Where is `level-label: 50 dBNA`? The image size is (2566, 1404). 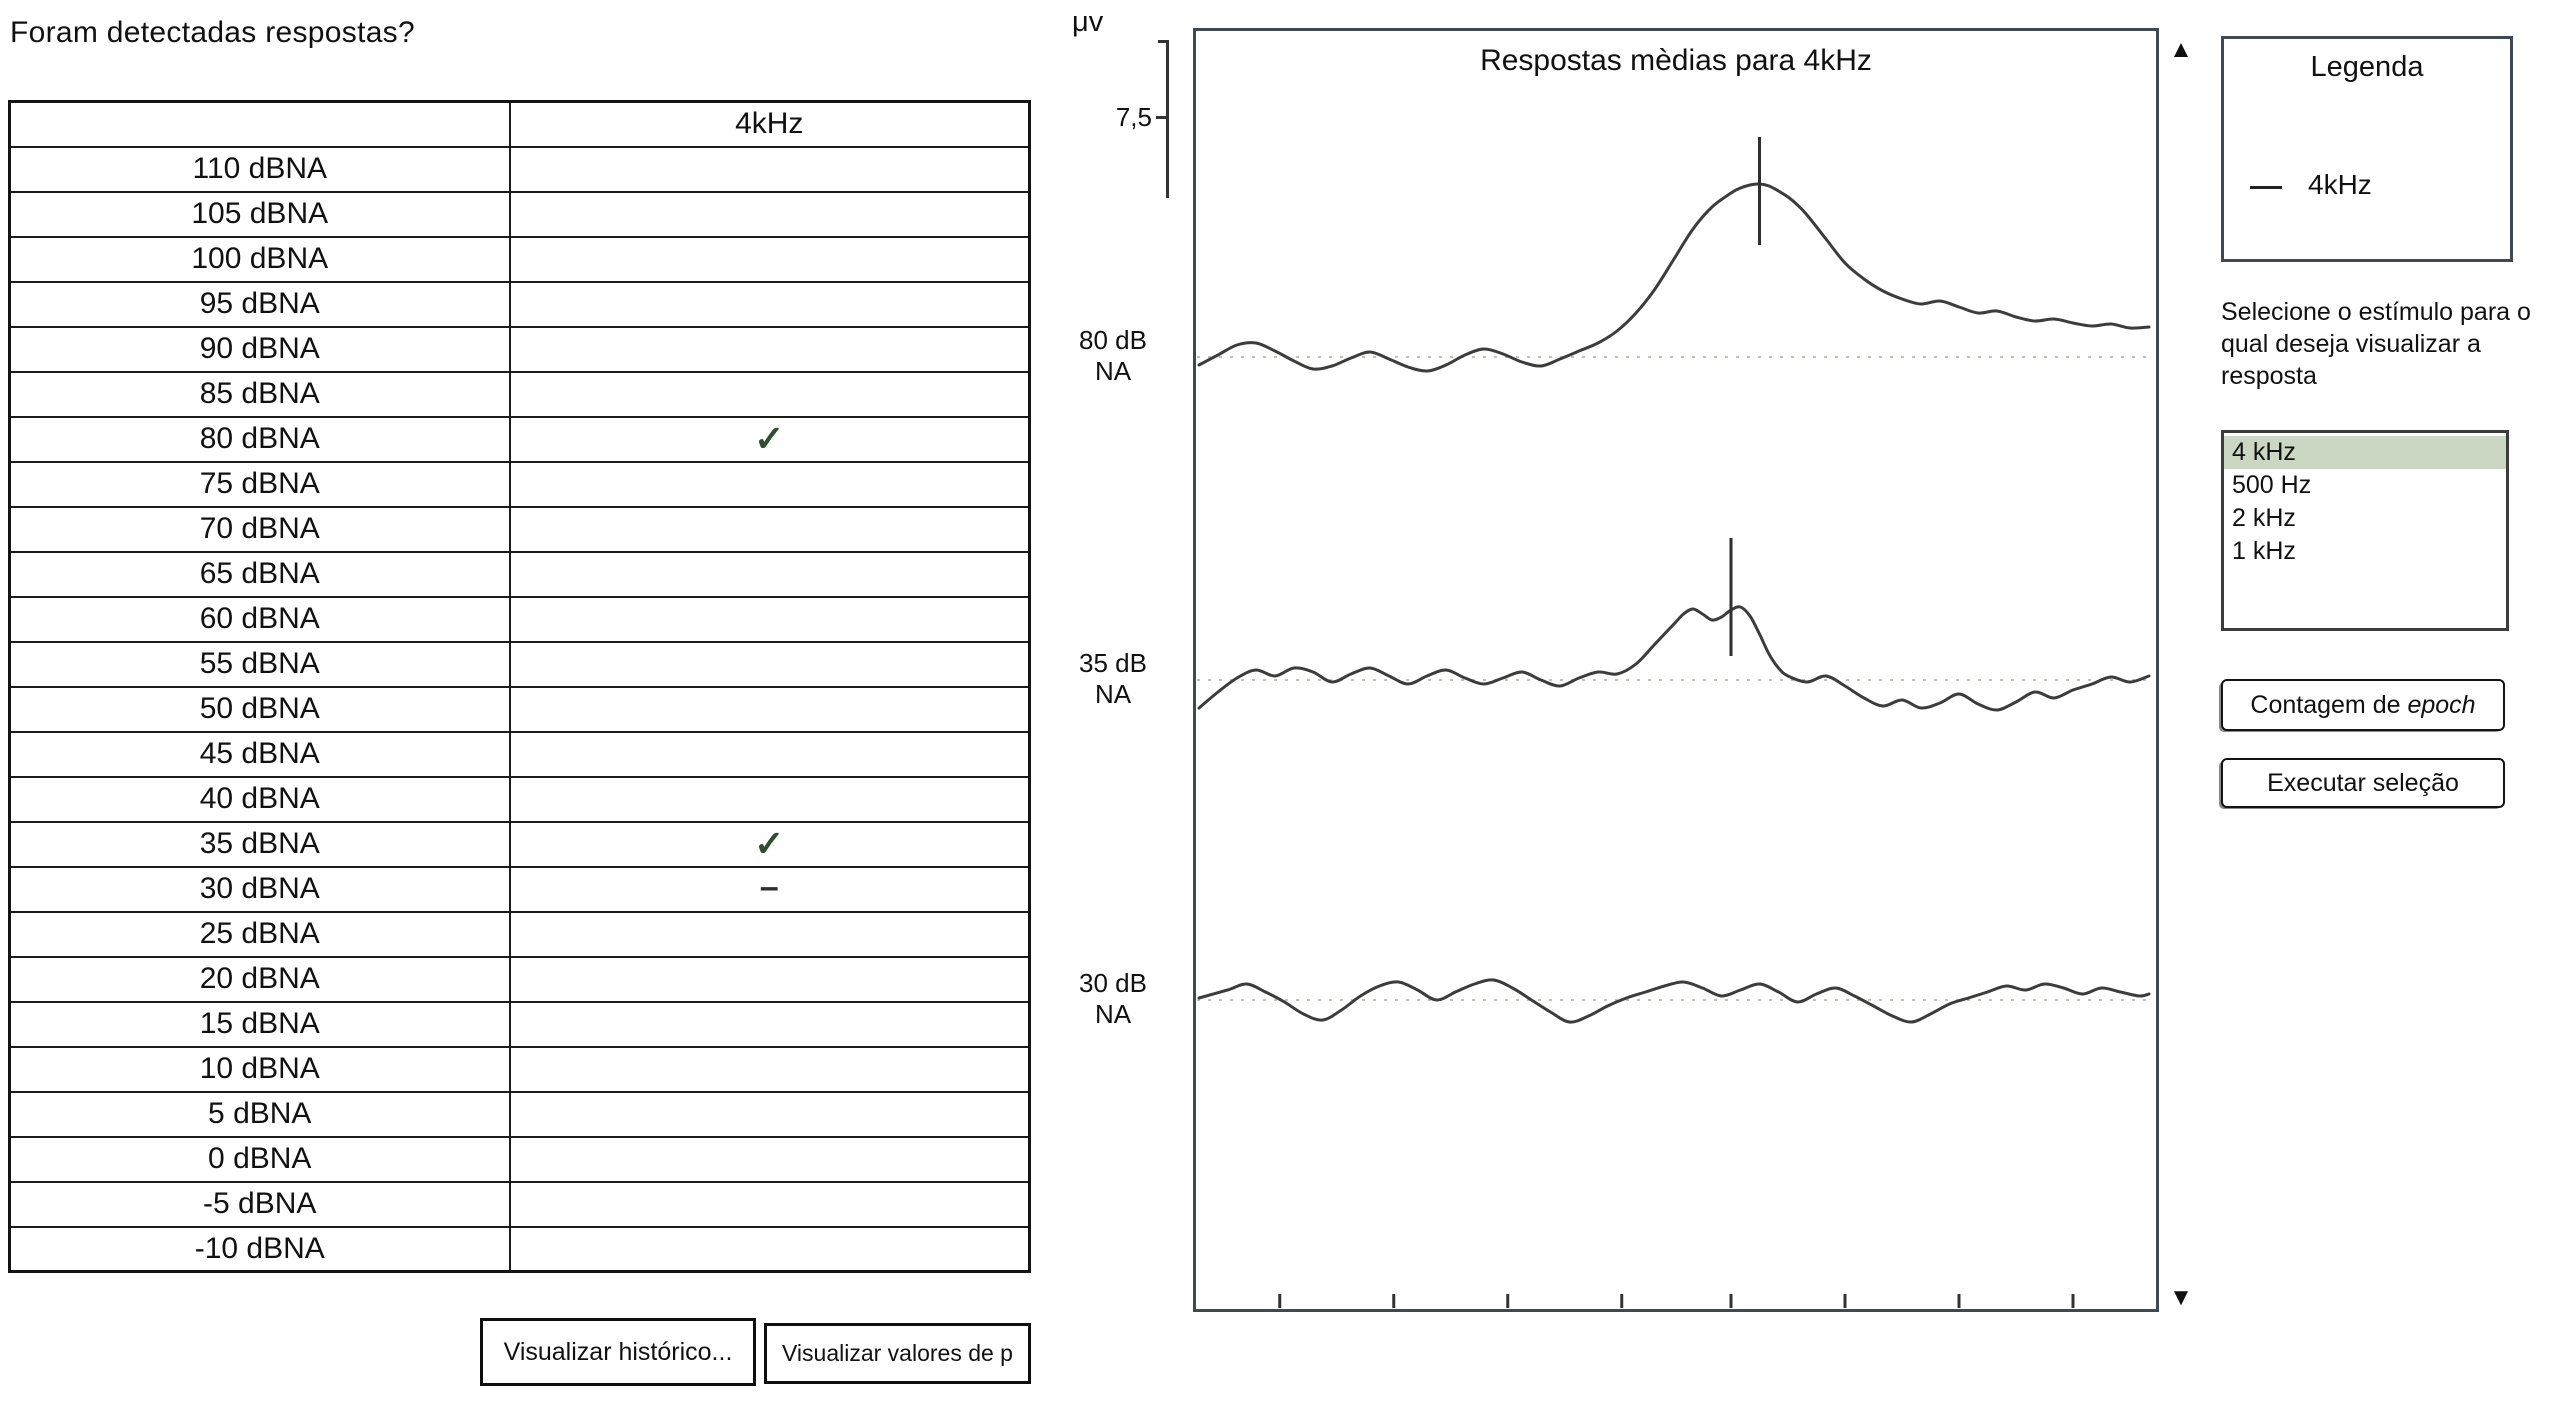
level-label: 50 dBNA is located at coordinates (259, 709).